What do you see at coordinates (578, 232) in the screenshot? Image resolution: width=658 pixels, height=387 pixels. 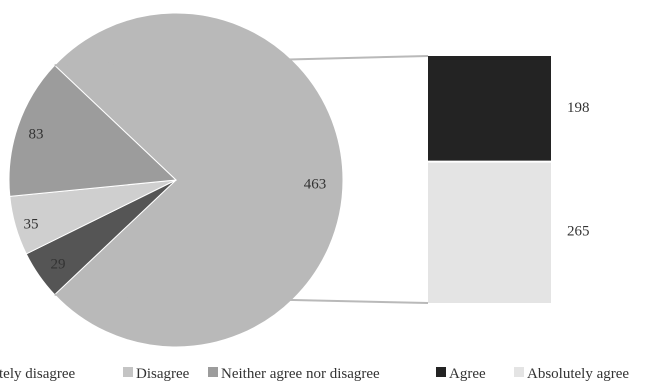 I see `bar-label-absolutely-agree: 265` at bounding box center [578, 232].